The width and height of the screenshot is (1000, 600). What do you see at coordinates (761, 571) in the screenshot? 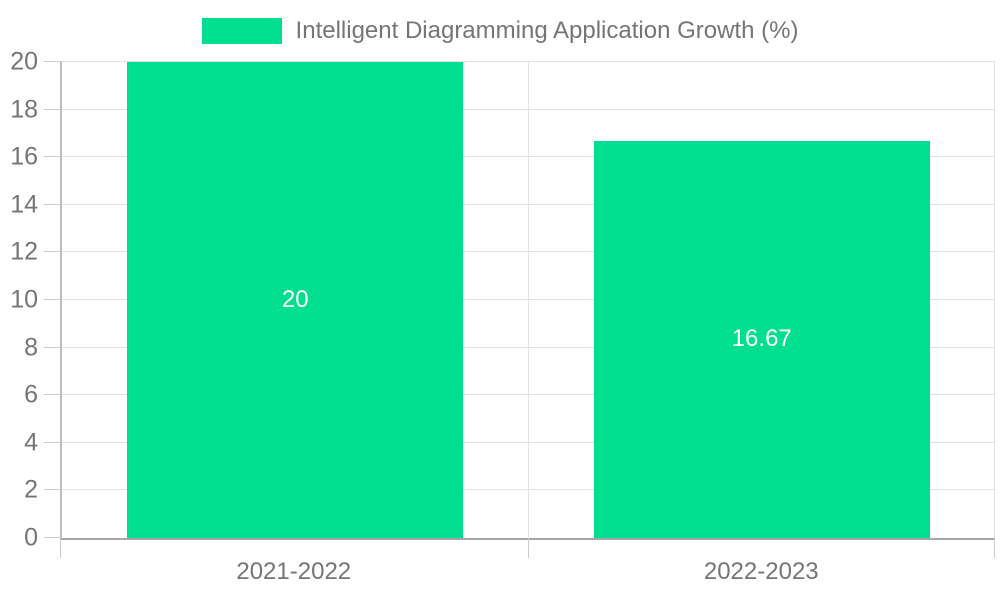
I see `category-label-2022-2023: 2022-2023` at bounding box center [761, 571].